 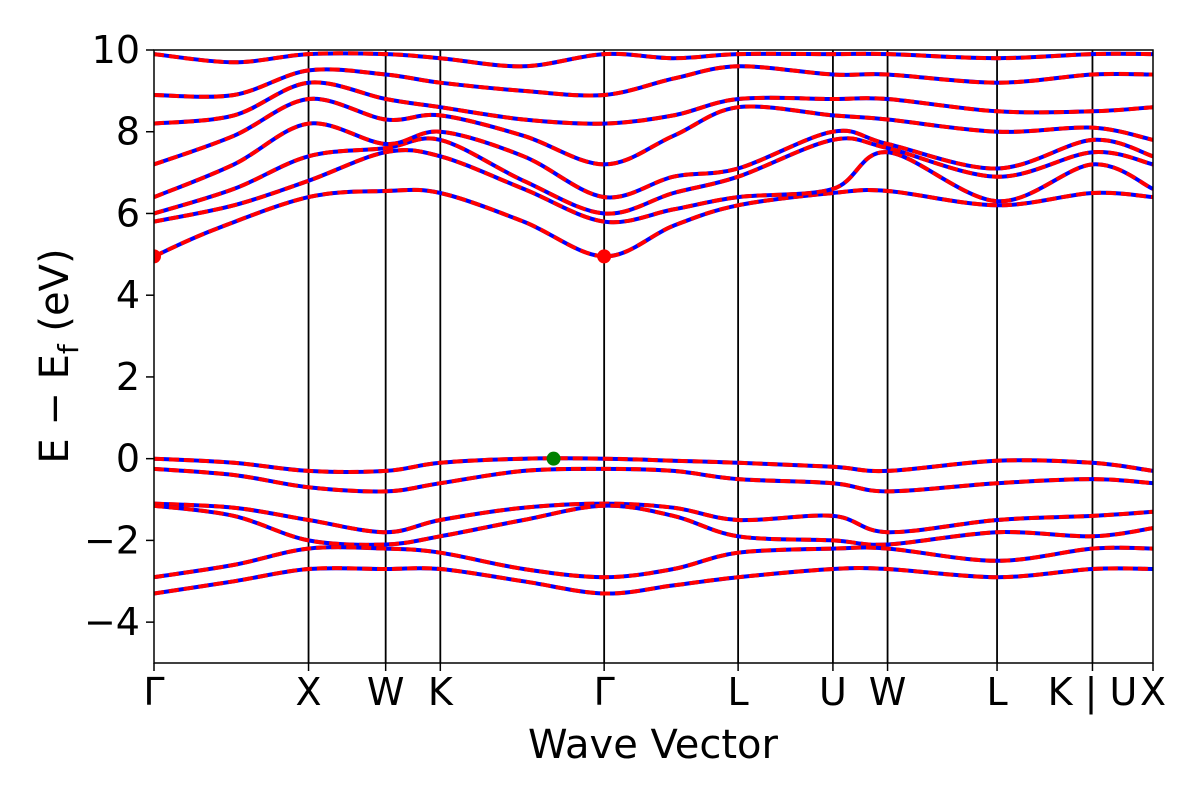 I want to click on kpoint-label-8: L, so click(x=996, y=692).